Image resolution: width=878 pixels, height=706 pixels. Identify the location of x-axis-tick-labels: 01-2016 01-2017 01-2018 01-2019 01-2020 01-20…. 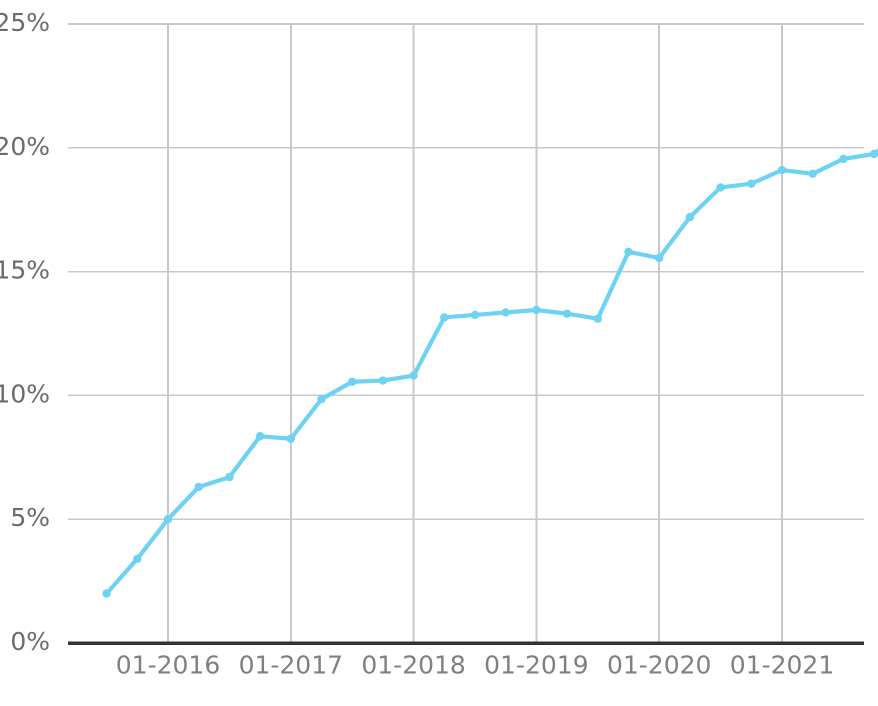
(475, 664).